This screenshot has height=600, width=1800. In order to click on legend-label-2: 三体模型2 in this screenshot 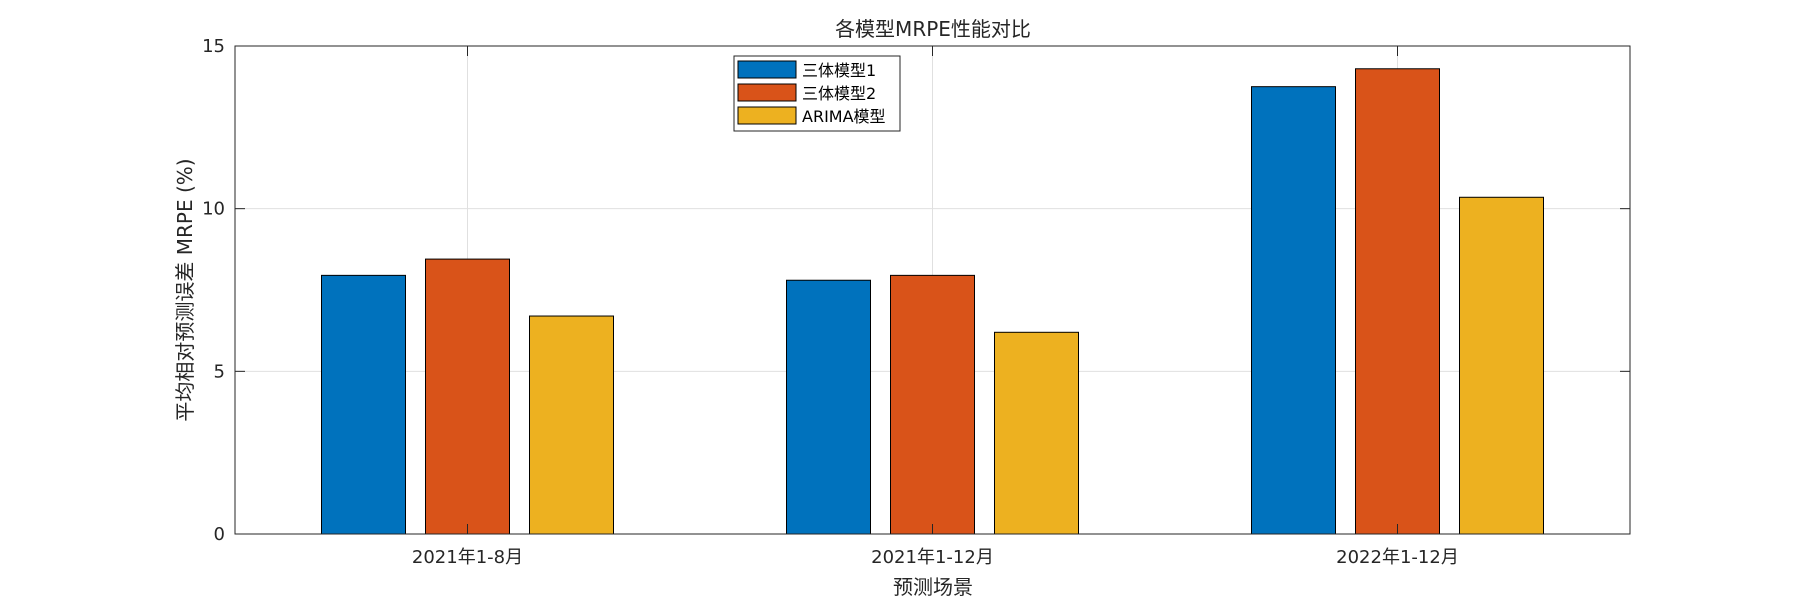, I will do `click(839, 93)`.